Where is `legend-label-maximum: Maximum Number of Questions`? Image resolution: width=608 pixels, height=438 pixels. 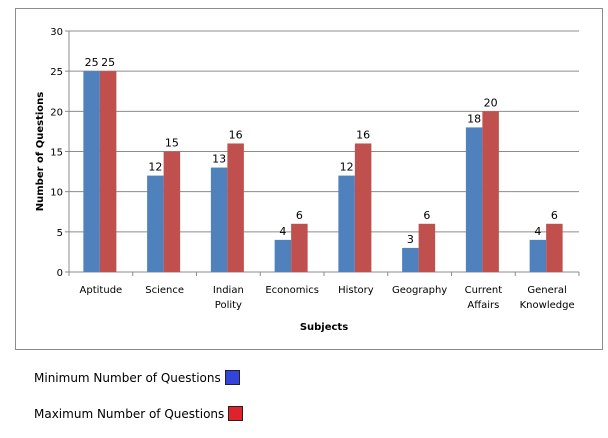
legend-label-maximum: Maximum Number of Questions is located at coordinates (129, 413).